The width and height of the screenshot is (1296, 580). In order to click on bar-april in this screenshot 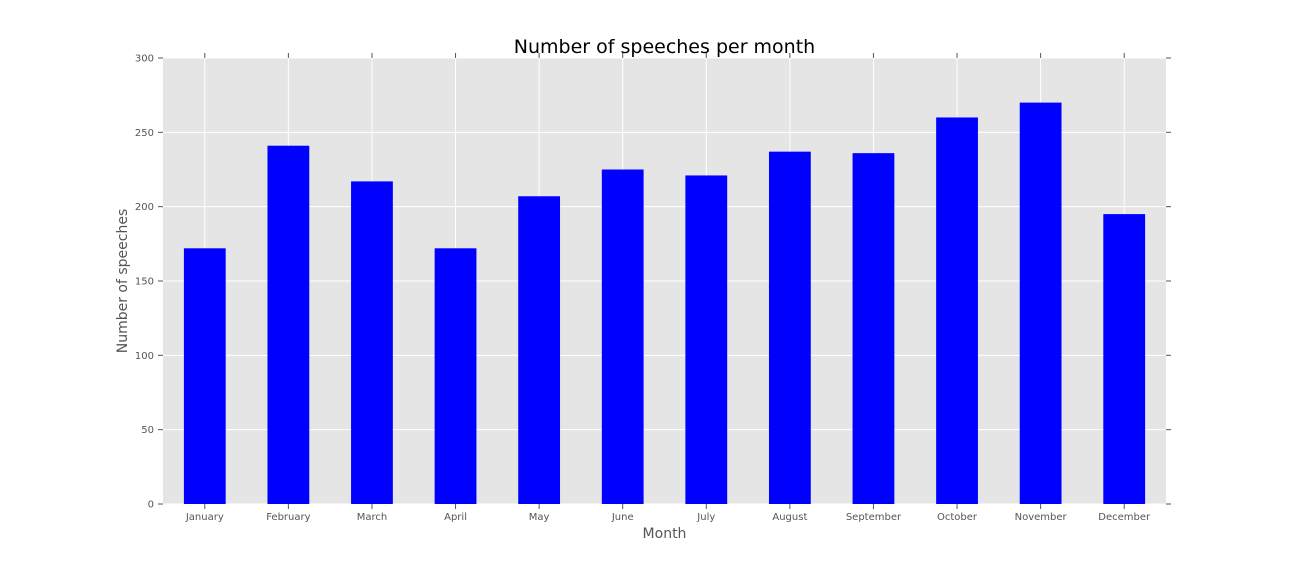, I will do `click(455, 376)`.